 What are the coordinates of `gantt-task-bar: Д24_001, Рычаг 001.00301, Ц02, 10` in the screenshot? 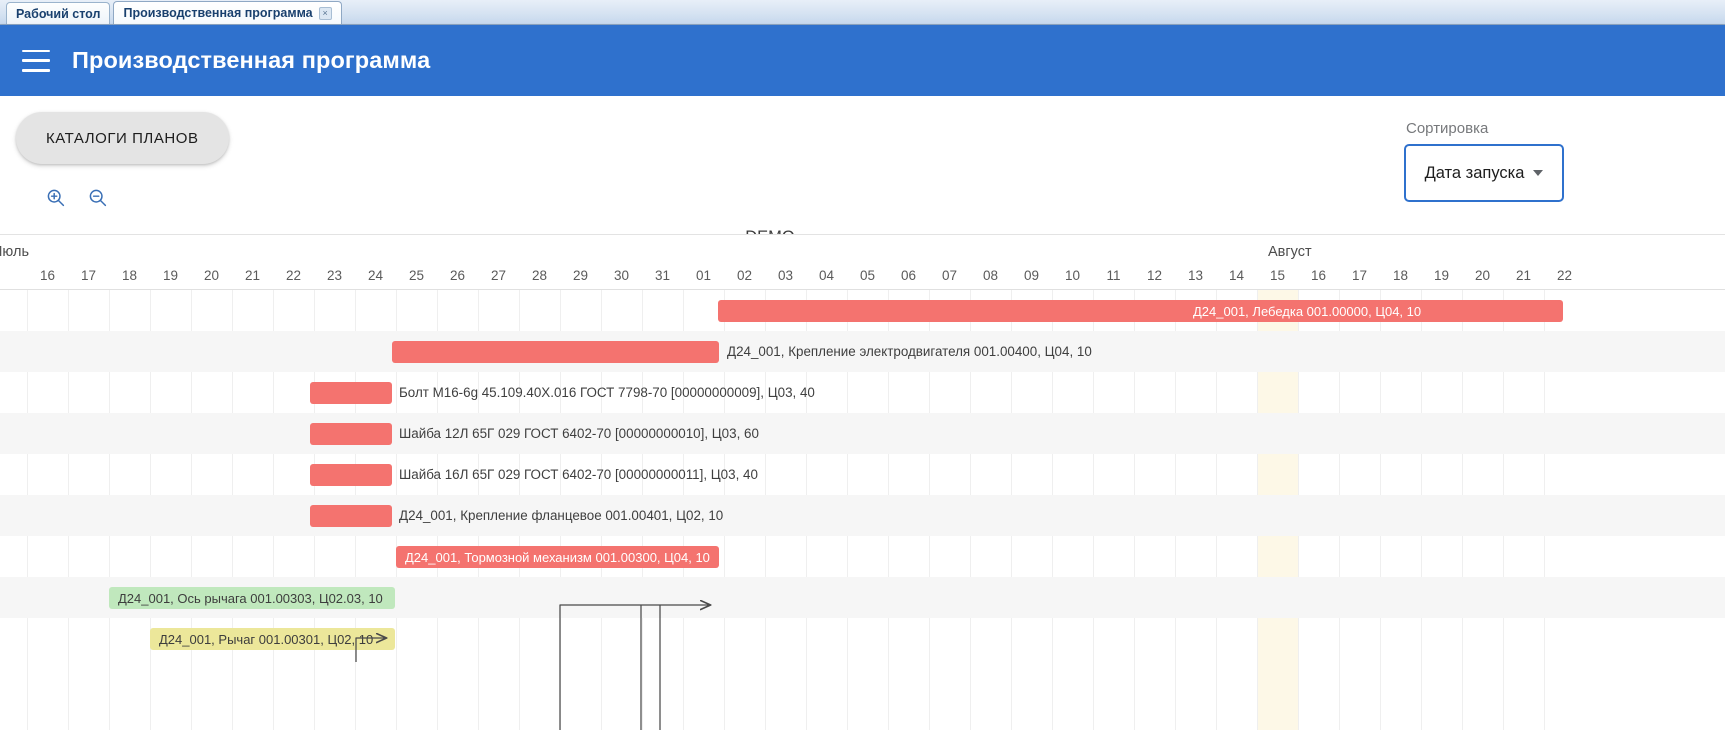 It's located at (272, 639).